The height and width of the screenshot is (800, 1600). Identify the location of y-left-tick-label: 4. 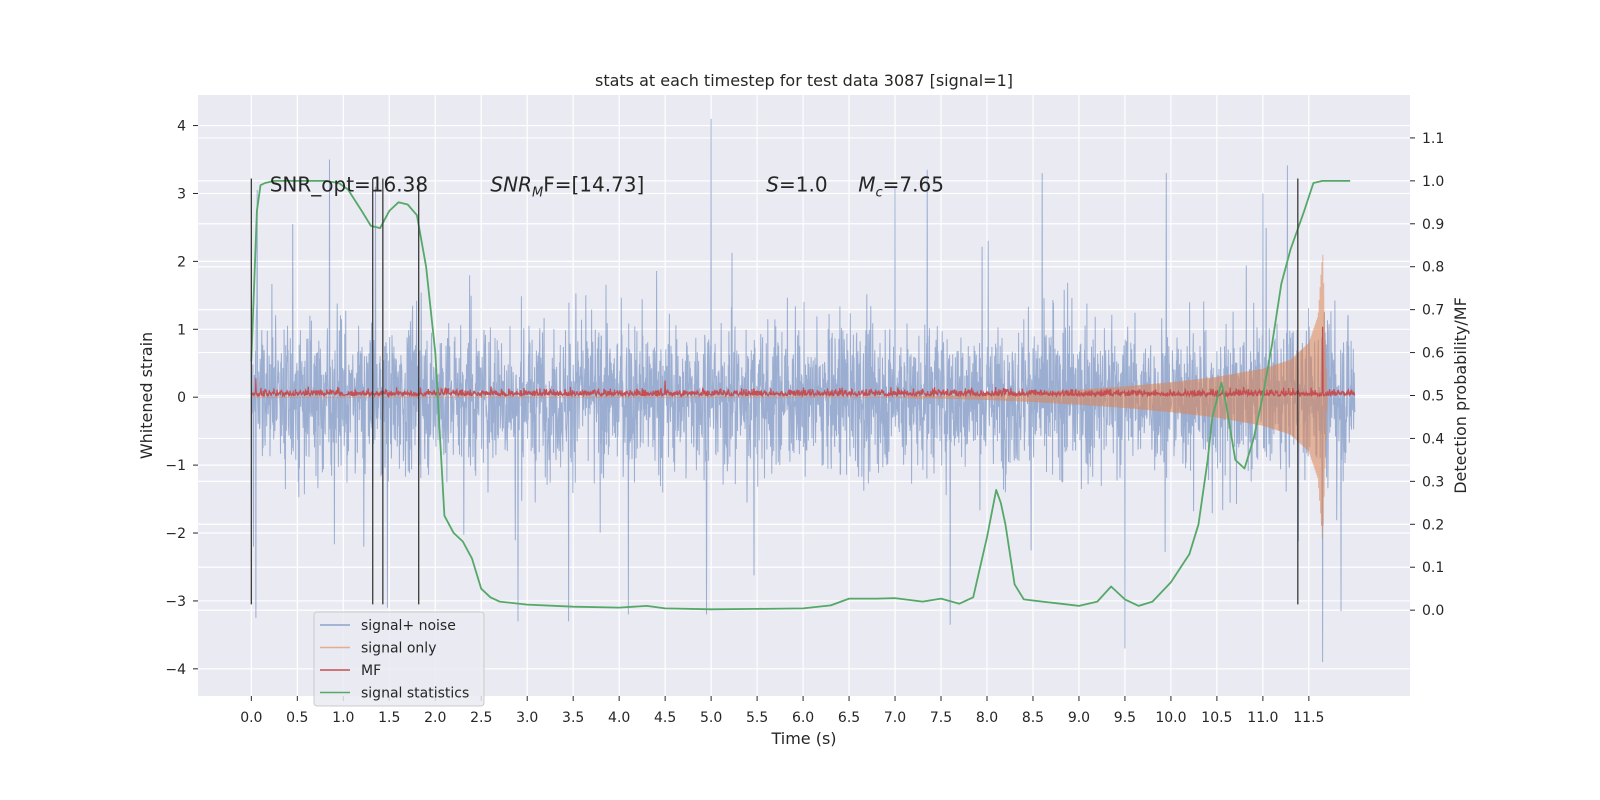
(181, 127).